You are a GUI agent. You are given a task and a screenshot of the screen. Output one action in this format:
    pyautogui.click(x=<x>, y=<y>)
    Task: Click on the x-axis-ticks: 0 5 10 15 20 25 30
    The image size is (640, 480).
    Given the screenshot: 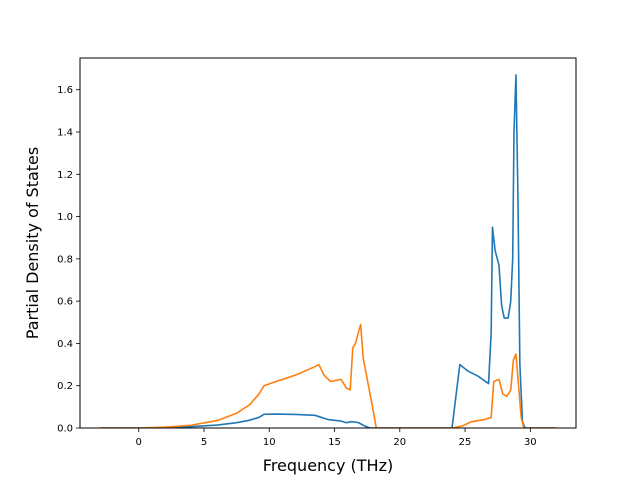 What is the action you would take?
    pyautogui.click(x=336, y=438)
    